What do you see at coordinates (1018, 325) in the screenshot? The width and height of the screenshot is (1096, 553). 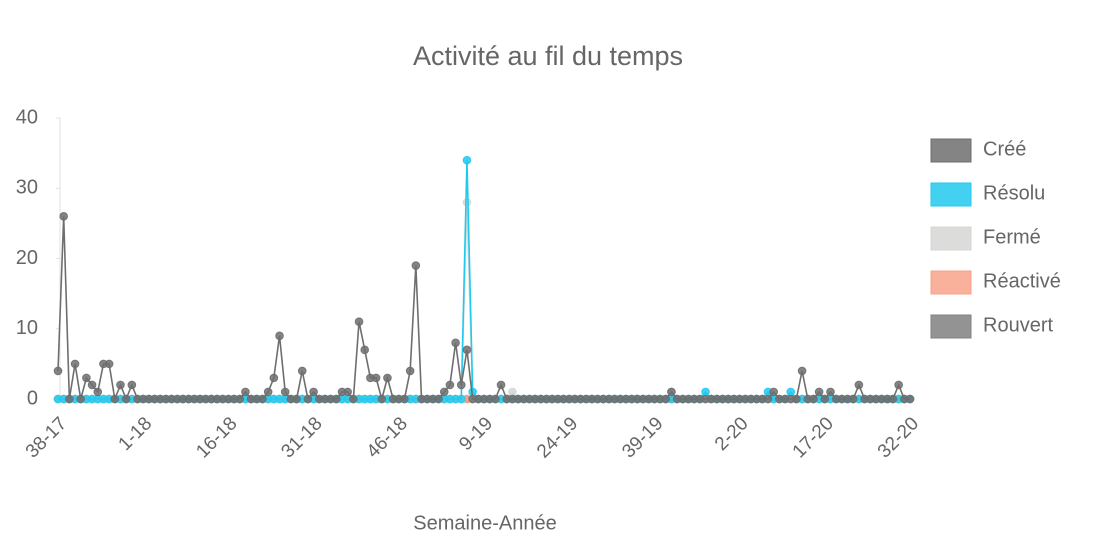 I see `legend-label: Rouvert` at bounding box center [1018, 325].